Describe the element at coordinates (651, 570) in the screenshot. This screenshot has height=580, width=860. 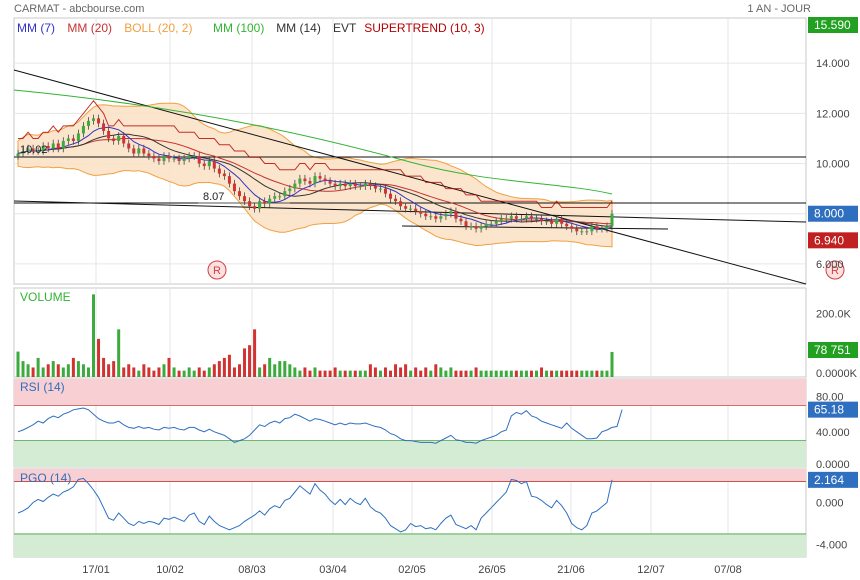
I see `x-axis-label: 12/07` at that location.